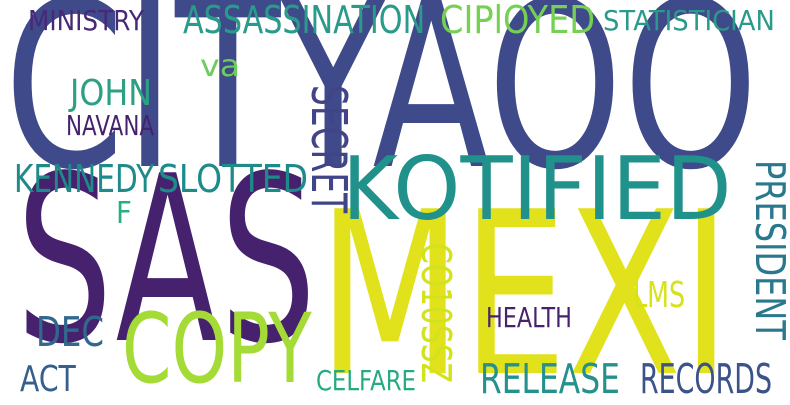 This screenshot has height=405, width=790. Describe the element at coordinates (217, 348) in the screenshot. I see `word-copy: COPY` at that location.